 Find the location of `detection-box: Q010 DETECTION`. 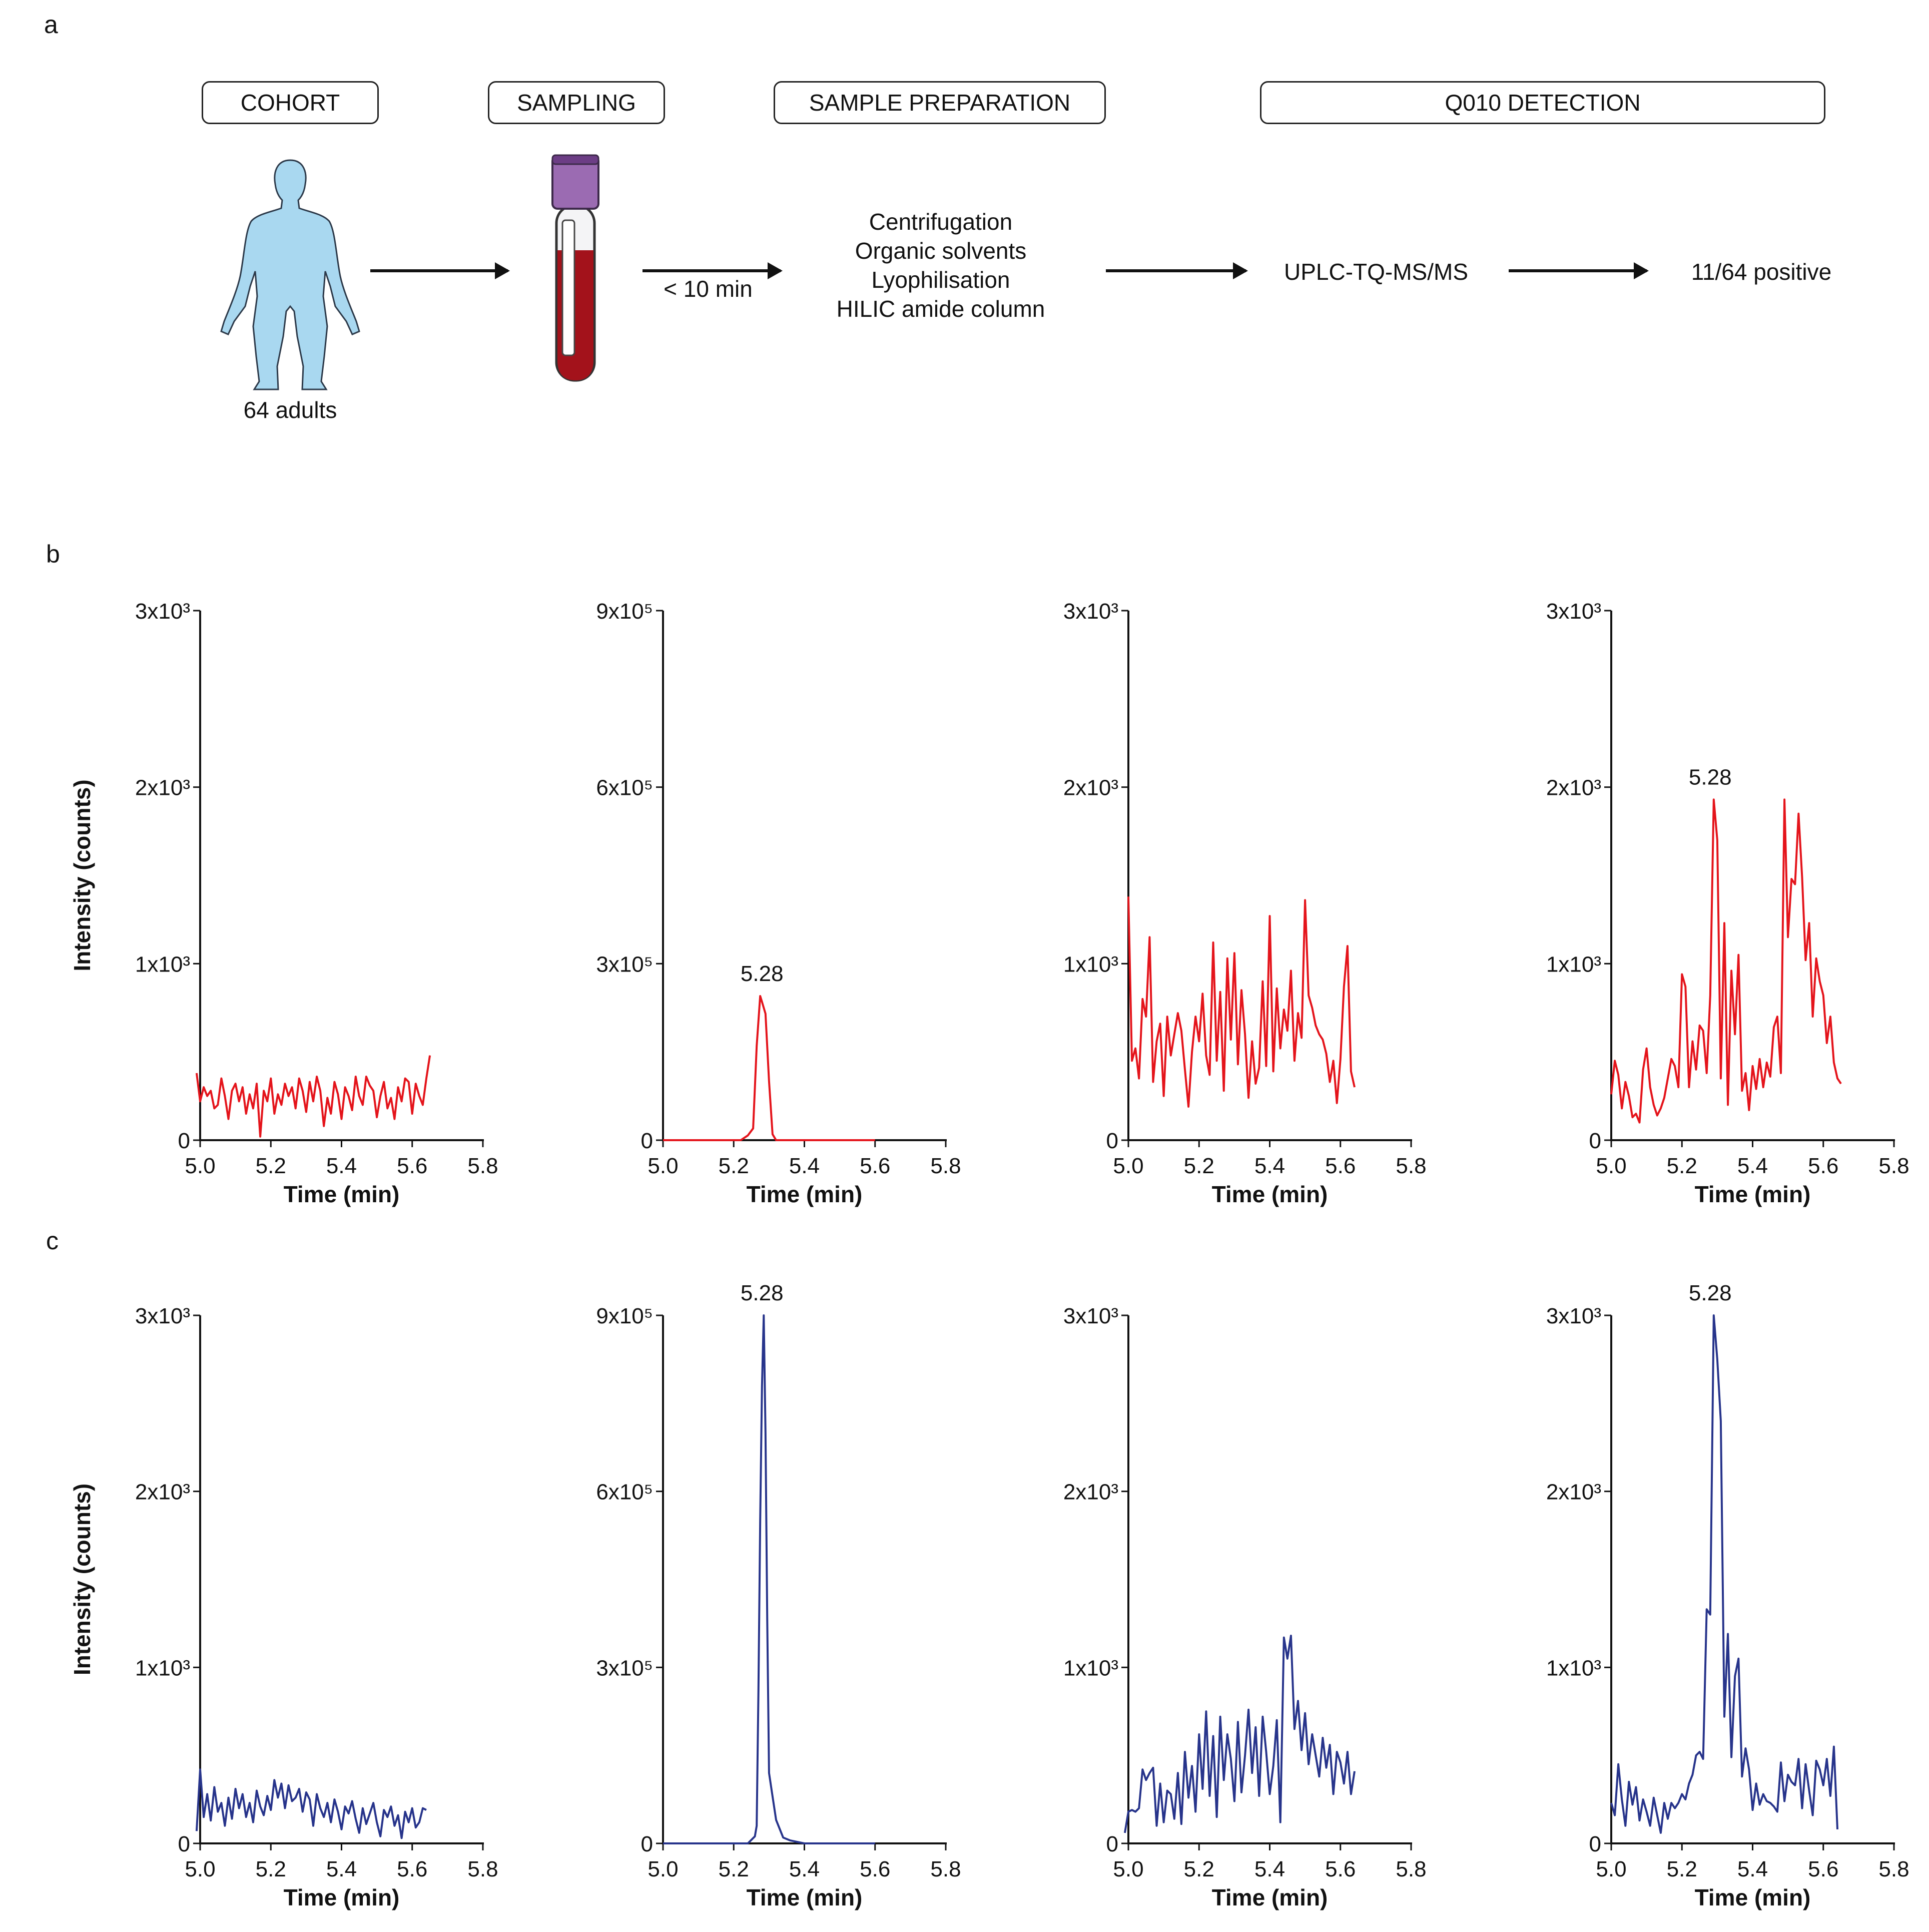

detection-box: Q010 DETECTION is located at coordinates (1542, 102).